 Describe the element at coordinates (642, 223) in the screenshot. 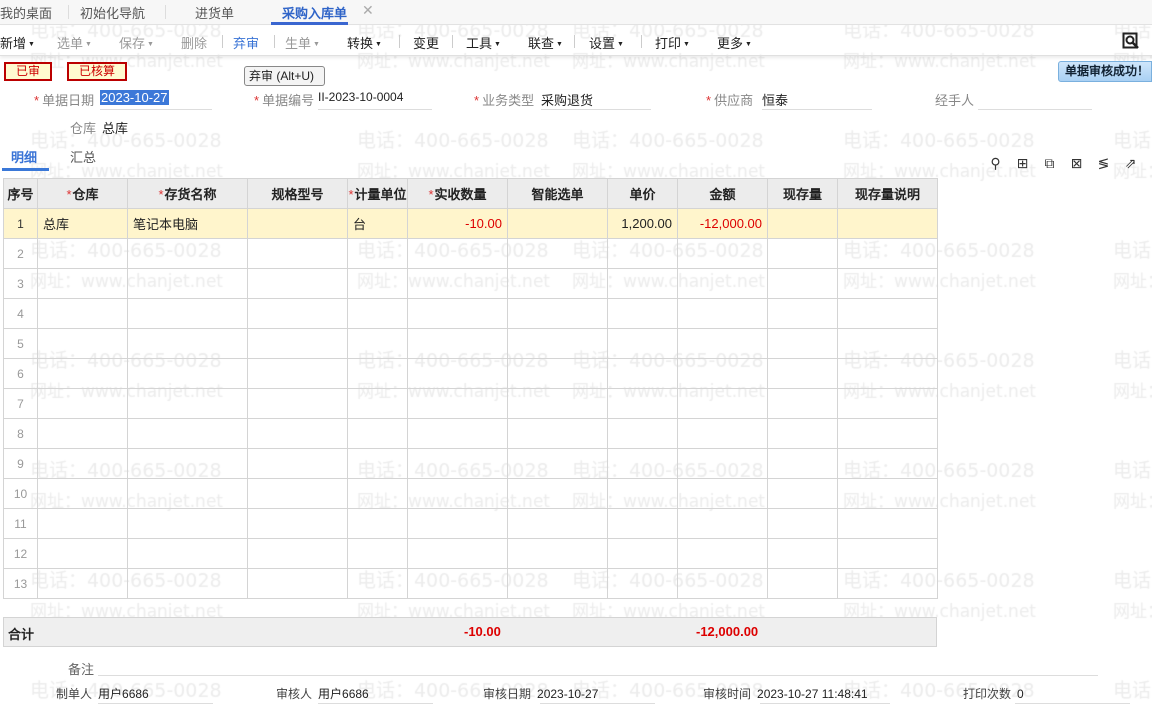

I see `cell-price: 1,200.00` at that location.